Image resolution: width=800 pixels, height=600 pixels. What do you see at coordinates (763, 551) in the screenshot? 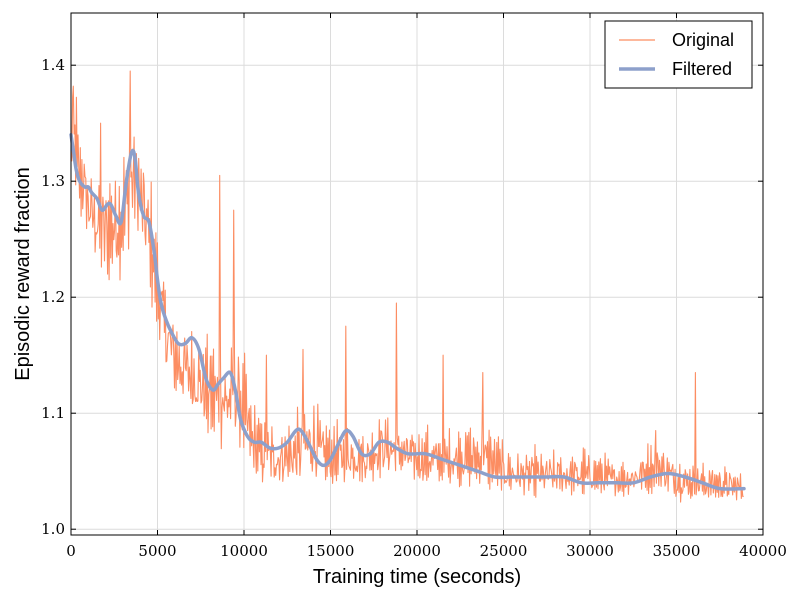
I see `x-tick-label: 40000` at bounding box center [763, 551].